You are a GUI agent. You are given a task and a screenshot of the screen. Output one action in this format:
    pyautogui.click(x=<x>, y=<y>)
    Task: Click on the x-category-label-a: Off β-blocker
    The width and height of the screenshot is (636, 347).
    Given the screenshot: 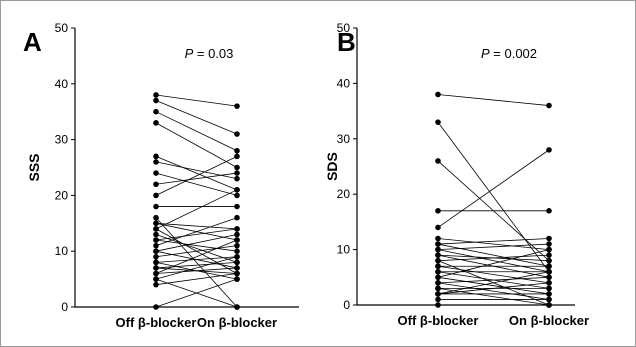 What is the action you would take?
    pyautogui.click(x=156, y=322)
    